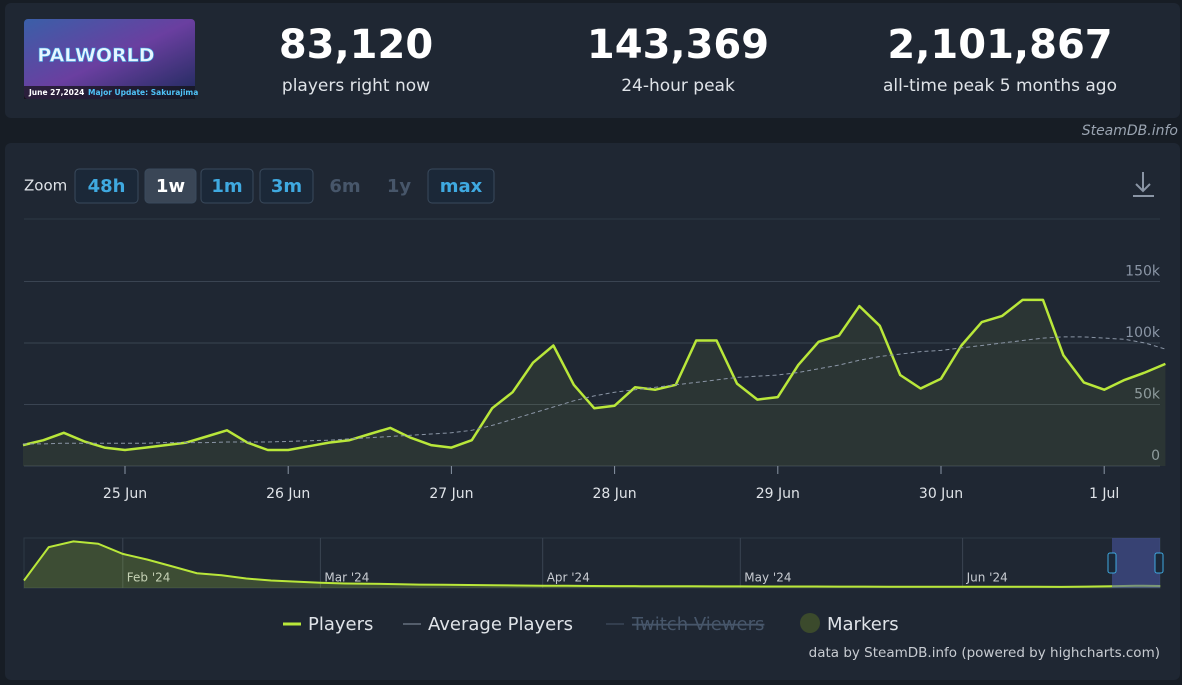  What do you see at coordinates (143, 92) in the screenshot?
I see `logo-caption: Major Update: Sakurajima` at bounding box center [143, 92].